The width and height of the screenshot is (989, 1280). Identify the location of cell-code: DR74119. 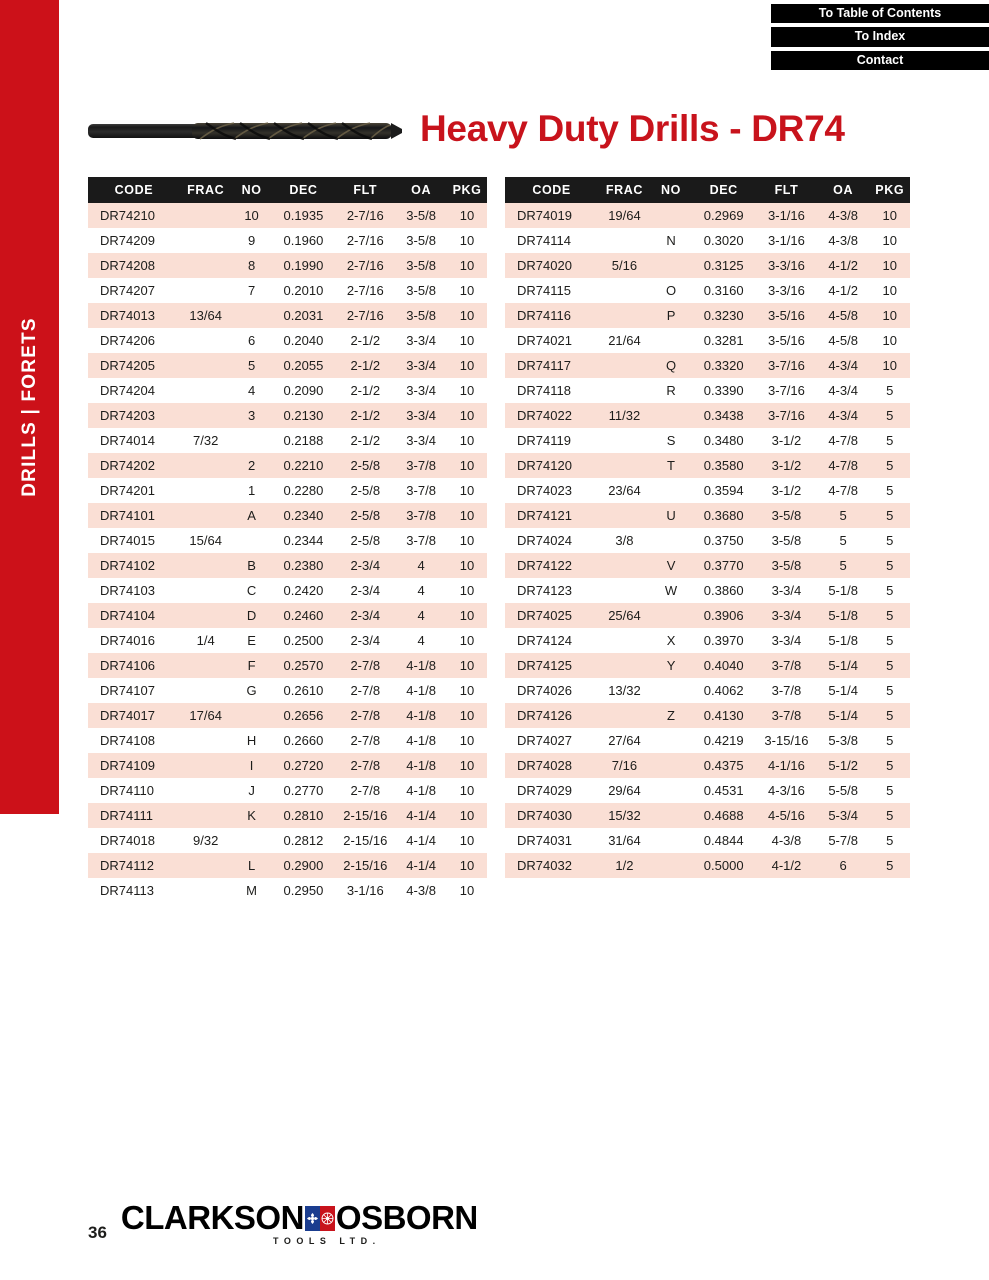
(544, 440).